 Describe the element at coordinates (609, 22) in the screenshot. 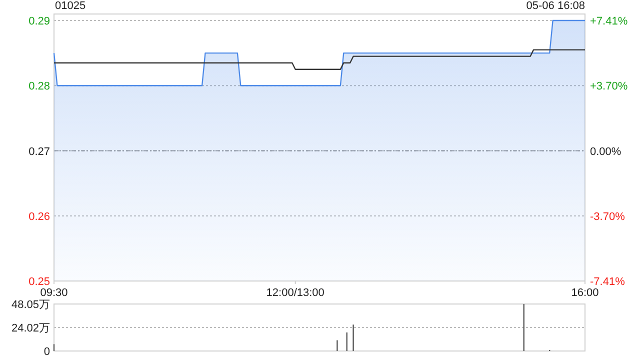

I see `y2-tick-label: +7.41%` at that location.